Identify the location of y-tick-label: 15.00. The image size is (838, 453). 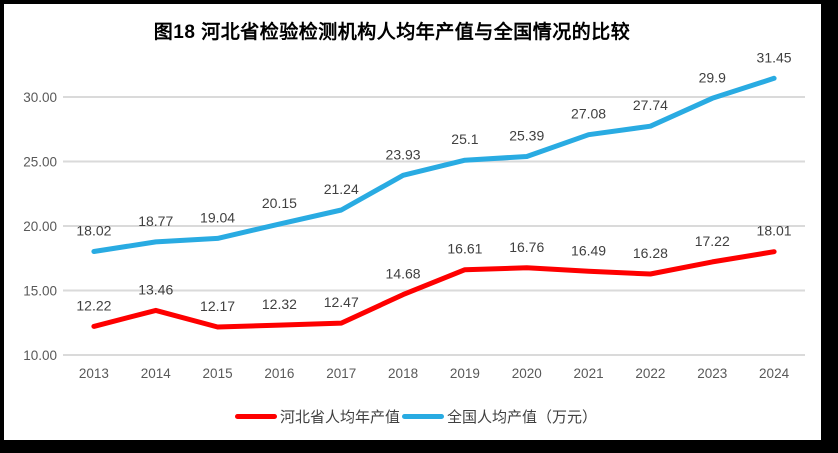
(40, 291).